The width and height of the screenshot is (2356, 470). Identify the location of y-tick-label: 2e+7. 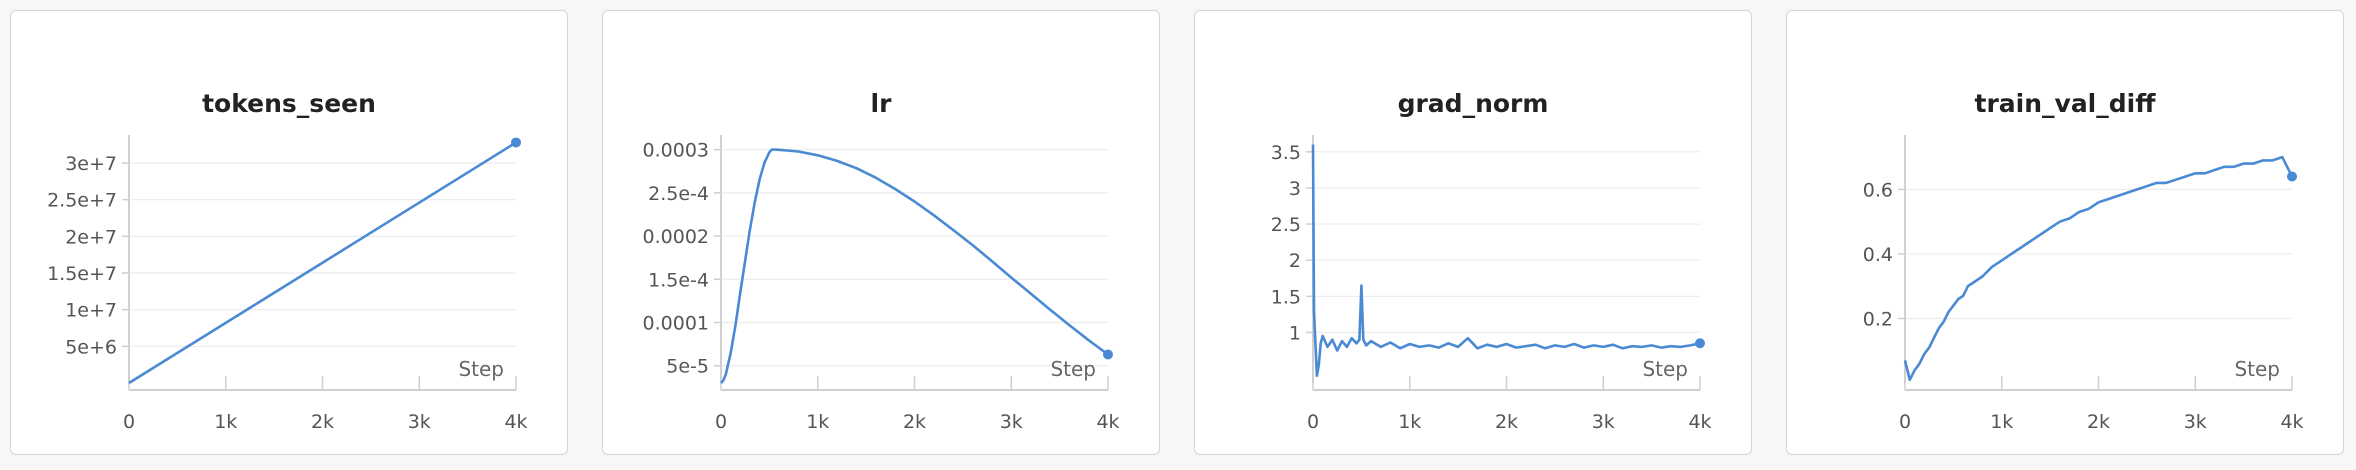
(91, 237).